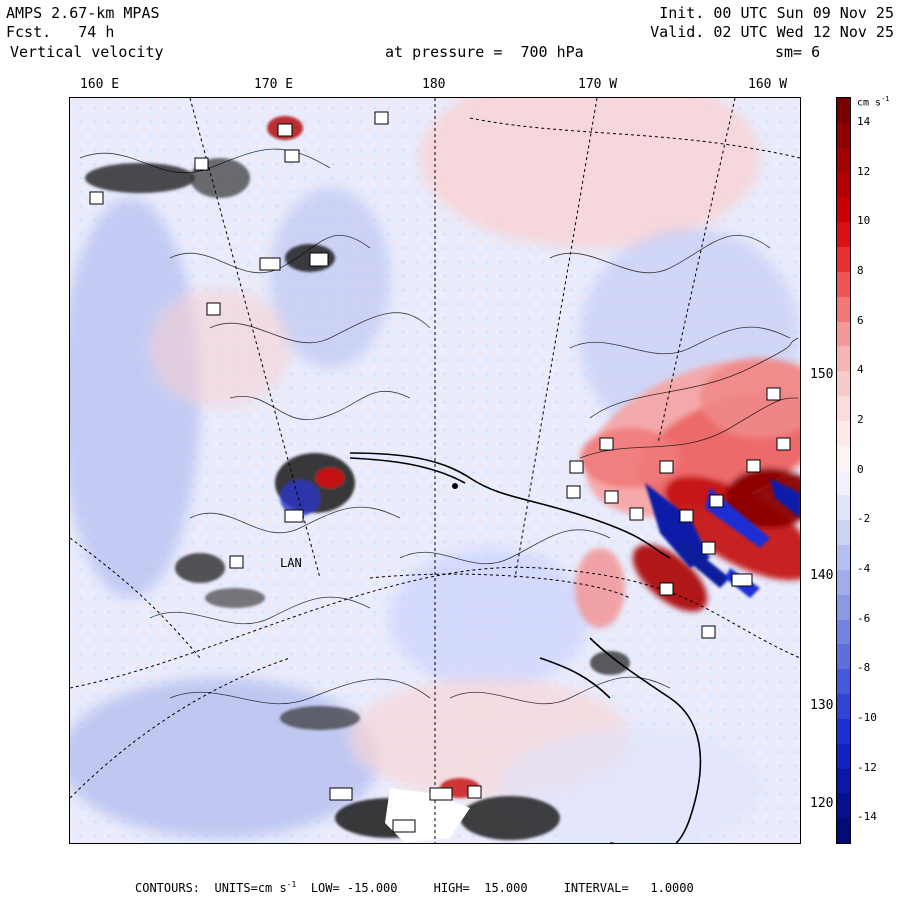 The image size is (900, 900). I want to click on colorbar-tick: 14, so click(864, 121).